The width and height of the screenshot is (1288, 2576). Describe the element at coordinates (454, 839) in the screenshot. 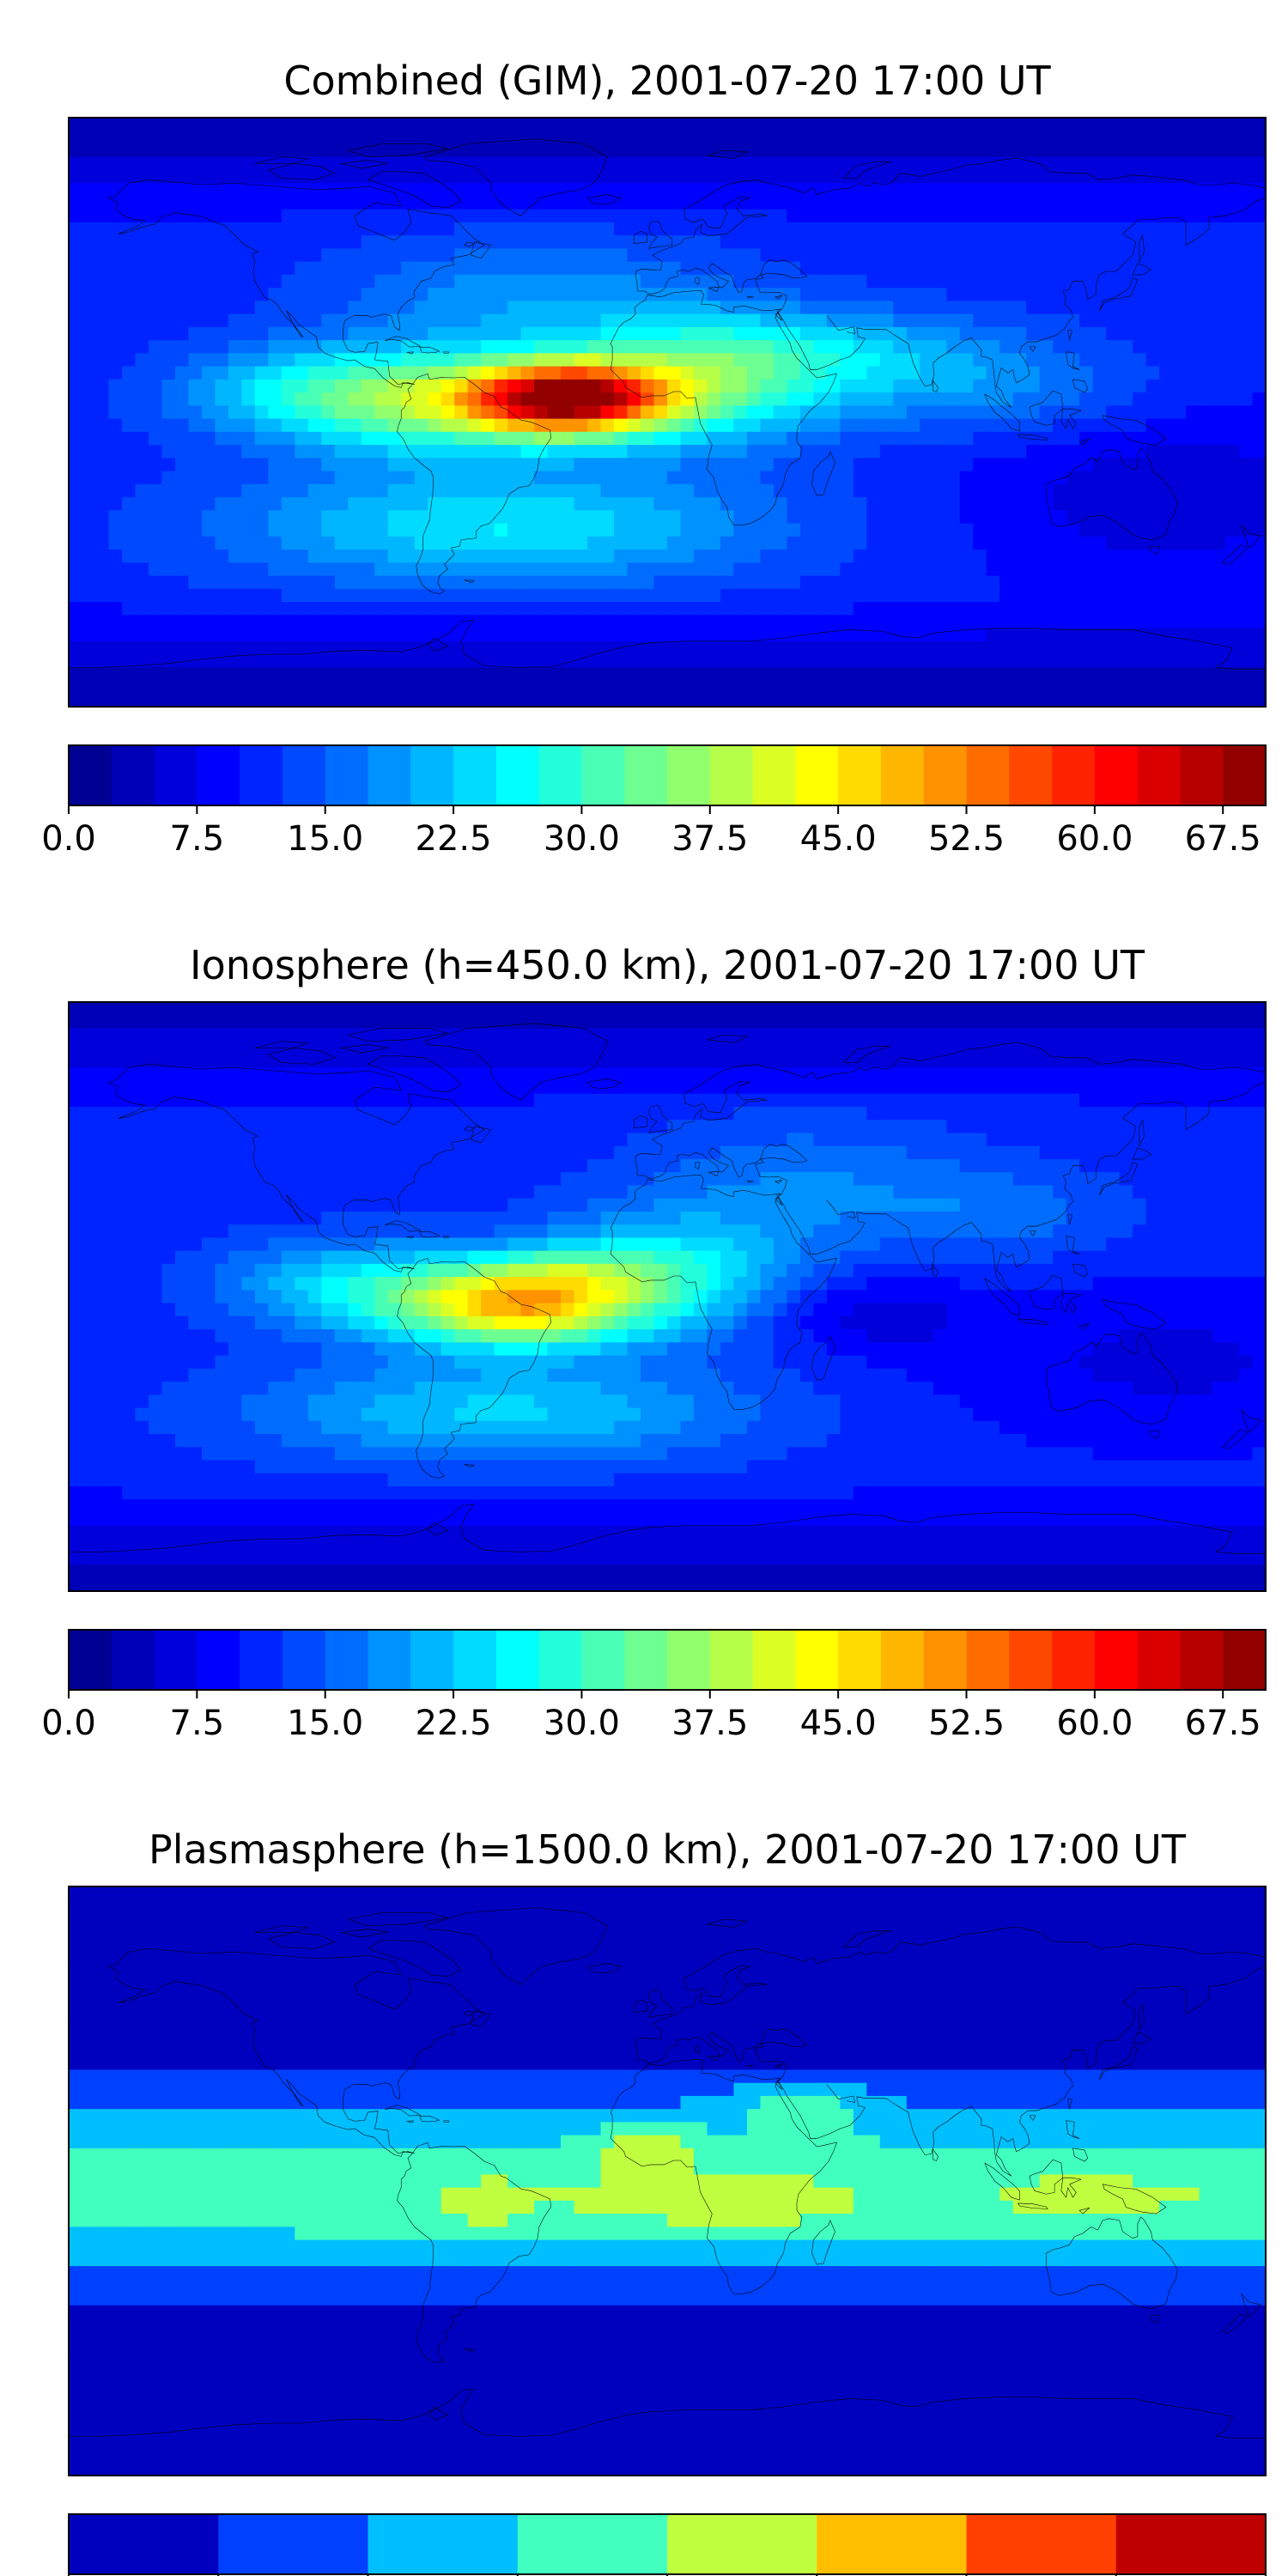

I see `colorbar-tick-label: 22.5` at that location.